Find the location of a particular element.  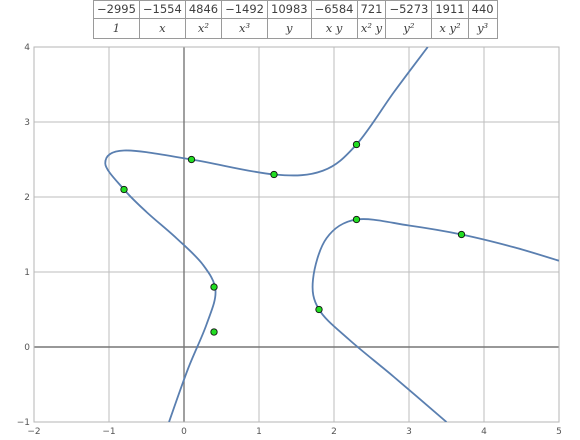

x-tick-label: 3 is located at coordinates (409, 432).